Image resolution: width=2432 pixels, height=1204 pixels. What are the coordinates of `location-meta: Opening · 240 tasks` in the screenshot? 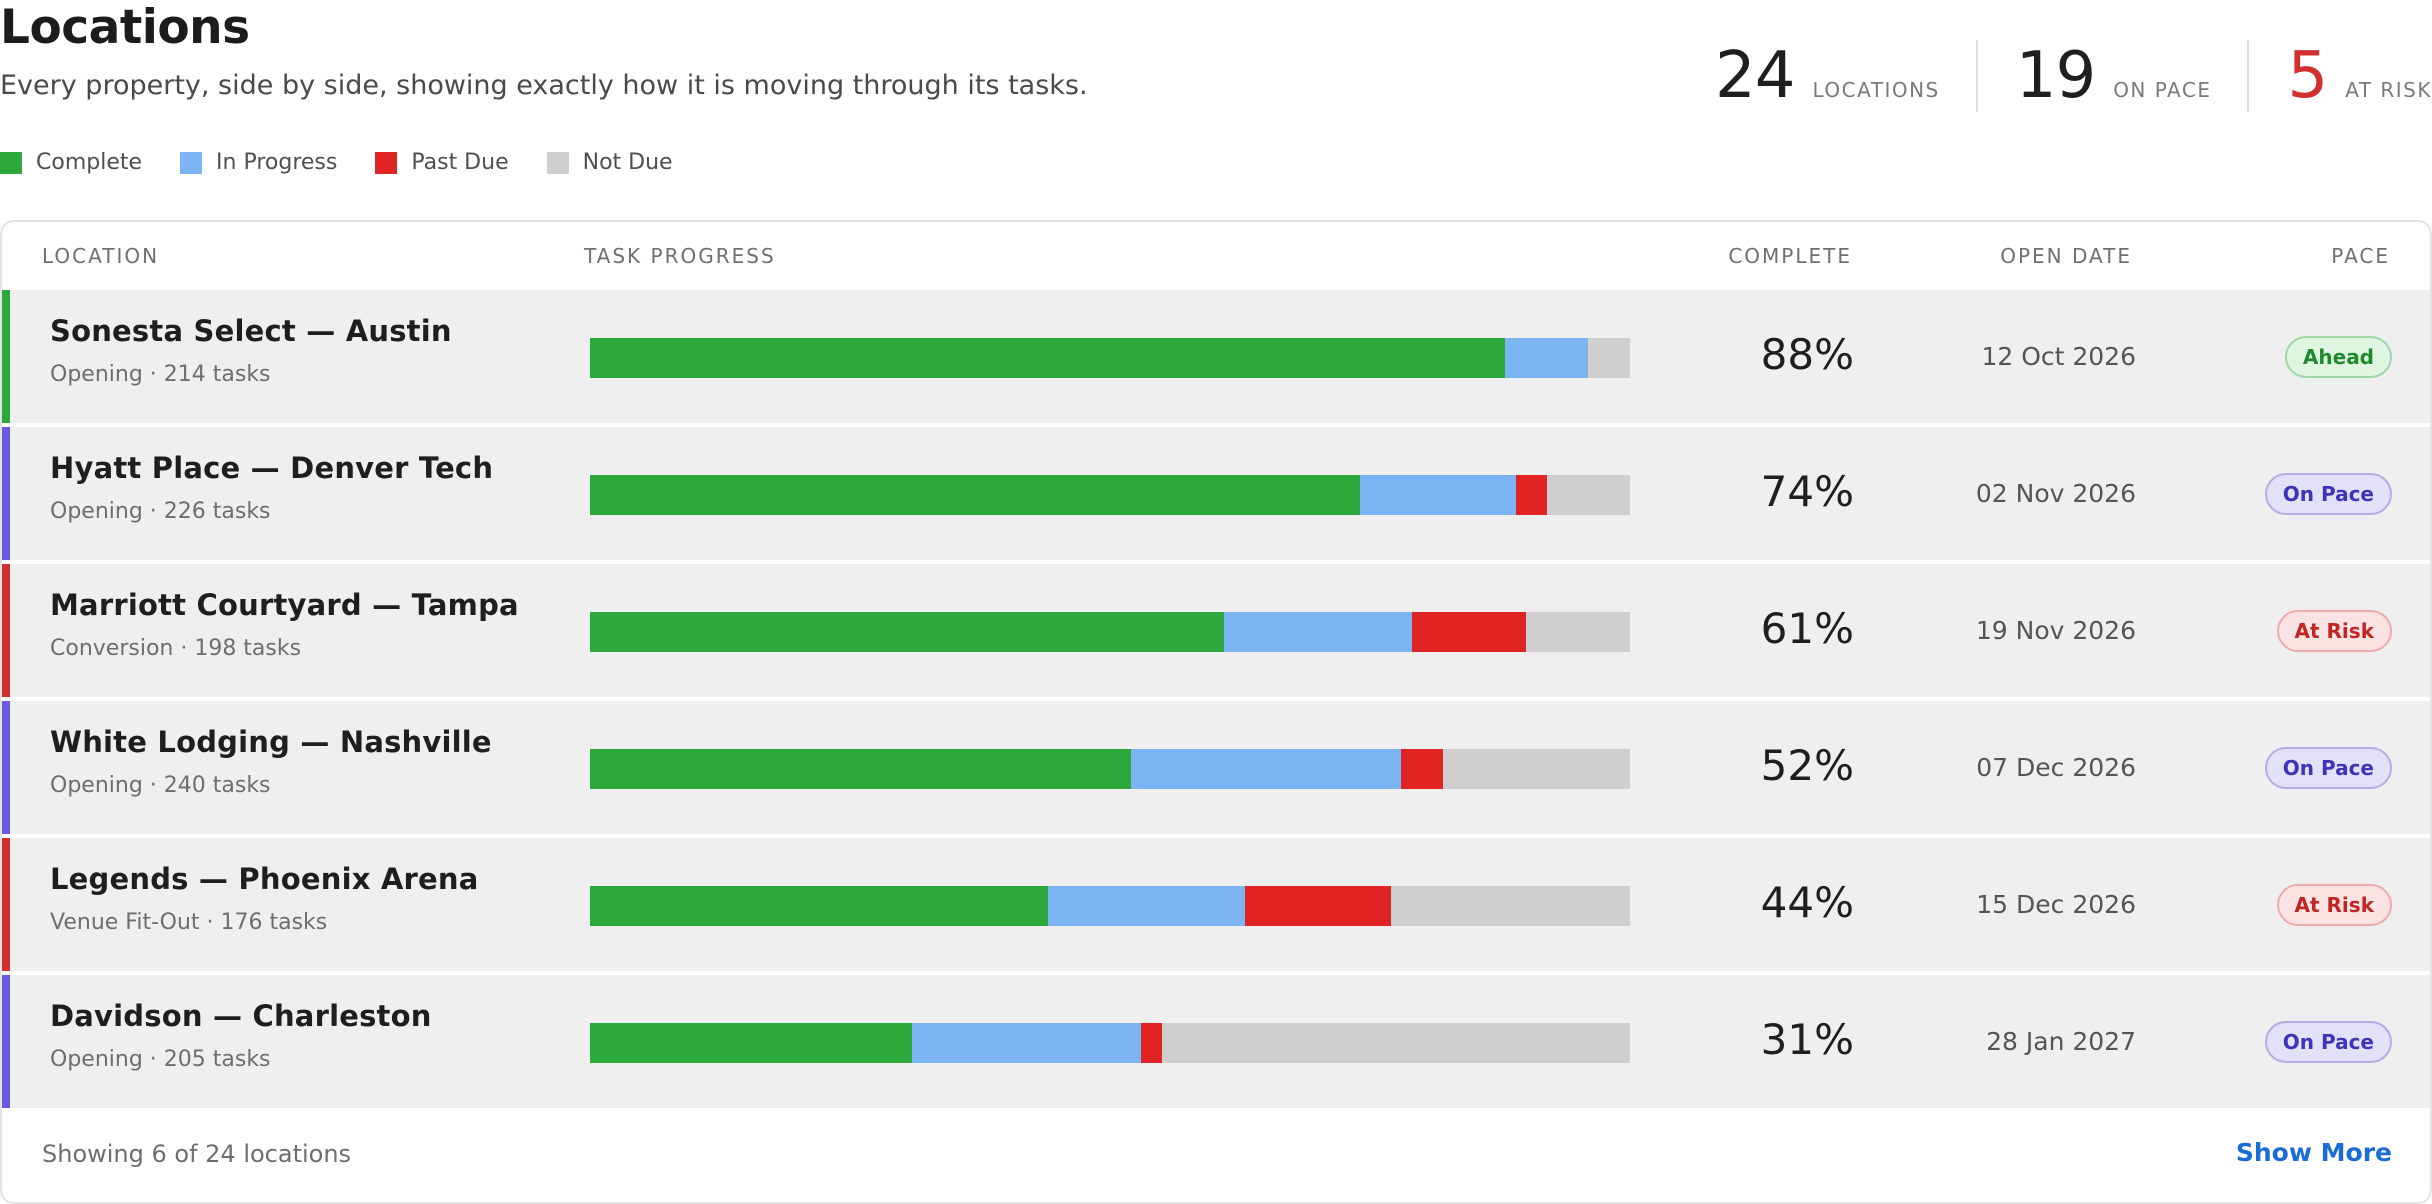 It's located at (160, 785).